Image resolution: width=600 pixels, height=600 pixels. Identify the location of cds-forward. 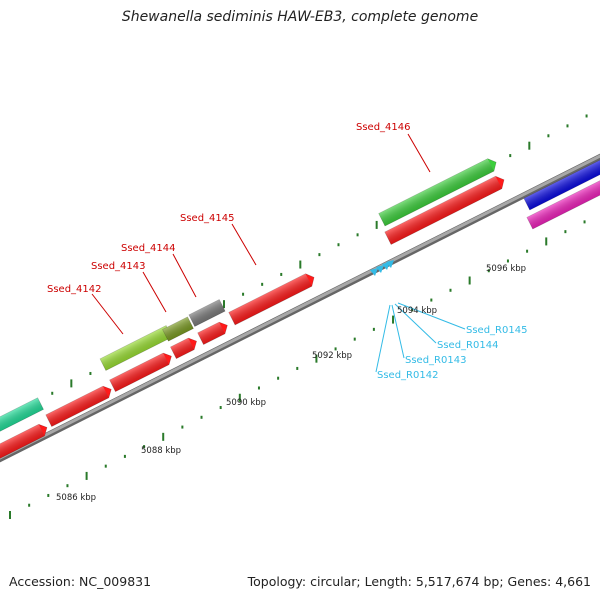
(439, 191).